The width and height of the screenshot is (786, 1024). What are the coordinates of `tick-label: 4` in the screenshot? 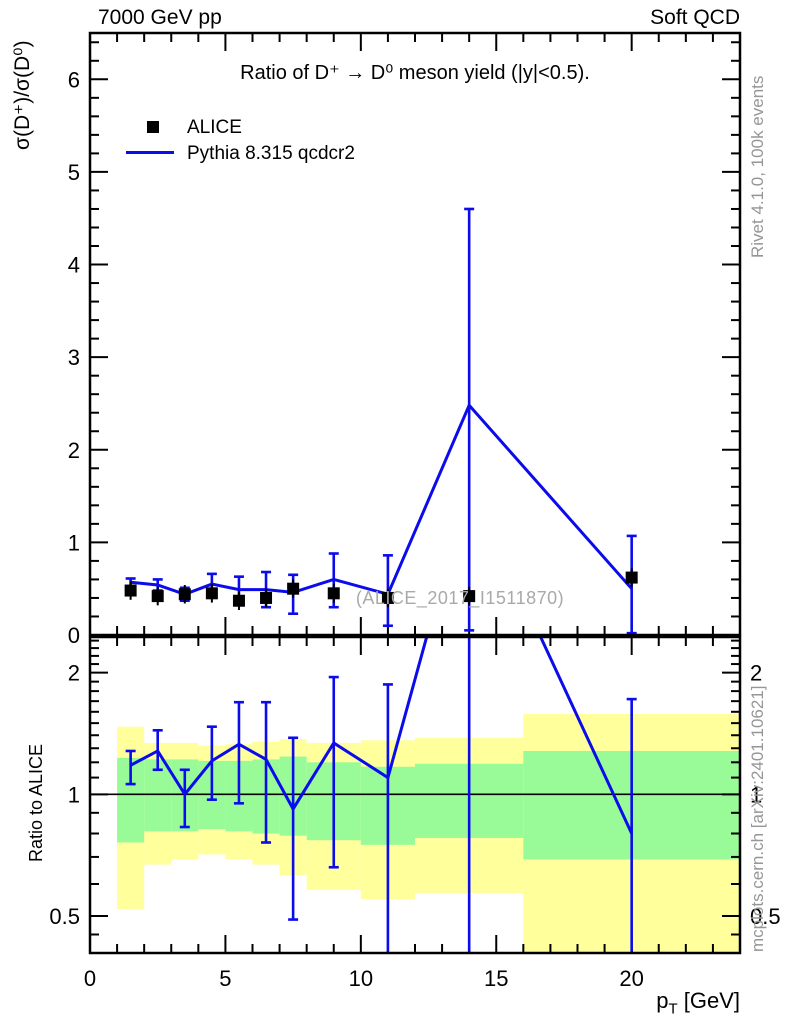 It's located at (74, 265).